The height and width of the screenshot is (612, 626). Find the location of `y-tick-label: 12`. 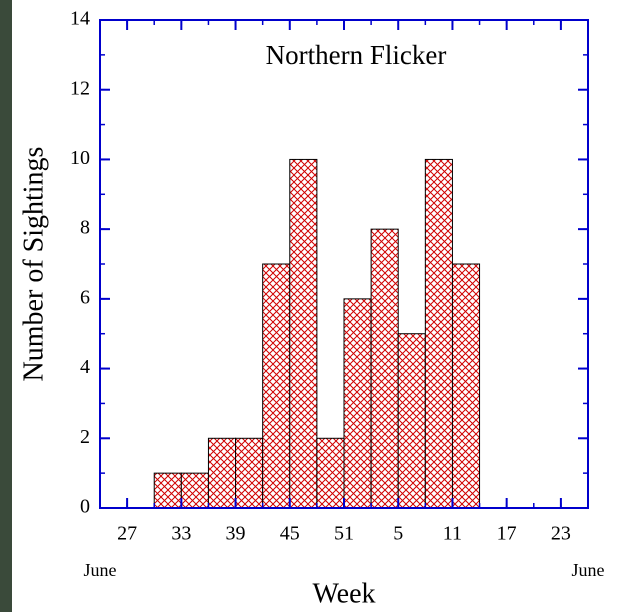

y-tick-label: 12 is located at coordinates (80, 88).